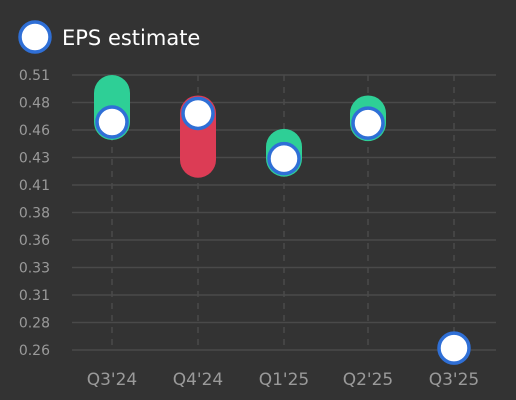 The width and height of the screenshot is (516, 400). I want to click on surprise-bars, so click(240, 126).